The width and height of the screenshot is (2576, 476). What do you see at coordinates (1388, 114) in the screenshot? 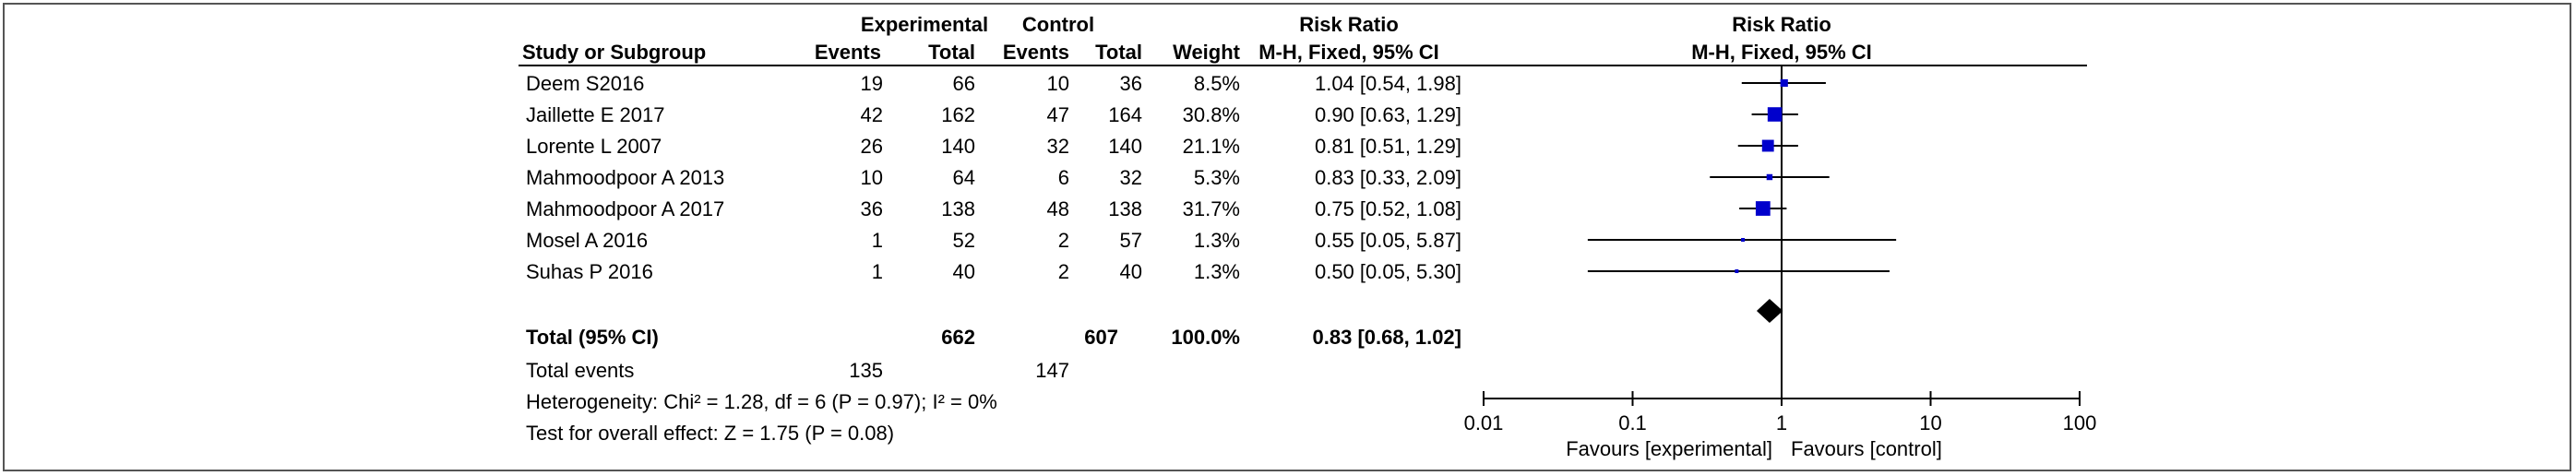
I see `study-risk-ratio-ci: 0.90 [0.63, 1.29]` at bounding box center [1388, 114].